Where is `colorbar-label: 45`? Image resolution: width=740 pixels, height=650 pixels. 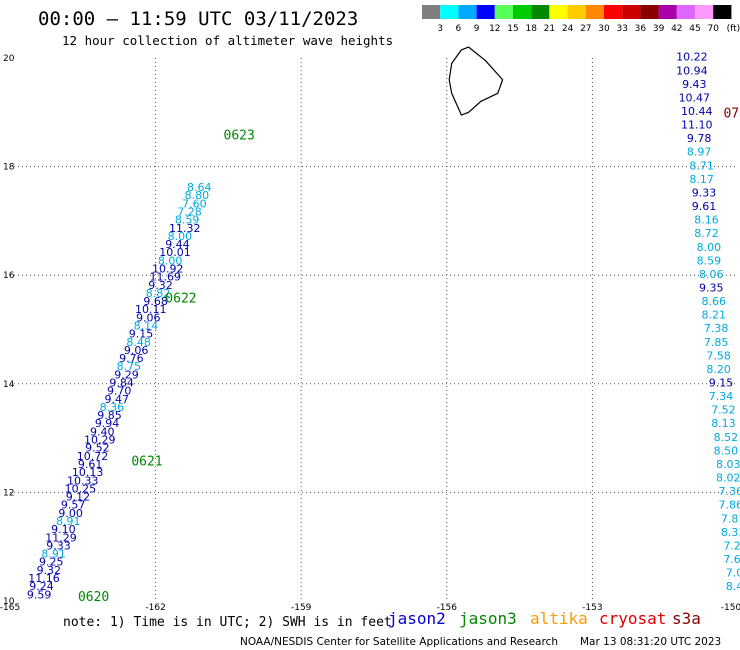
colorbar-label: 45 is located at coordinates (694, 29).